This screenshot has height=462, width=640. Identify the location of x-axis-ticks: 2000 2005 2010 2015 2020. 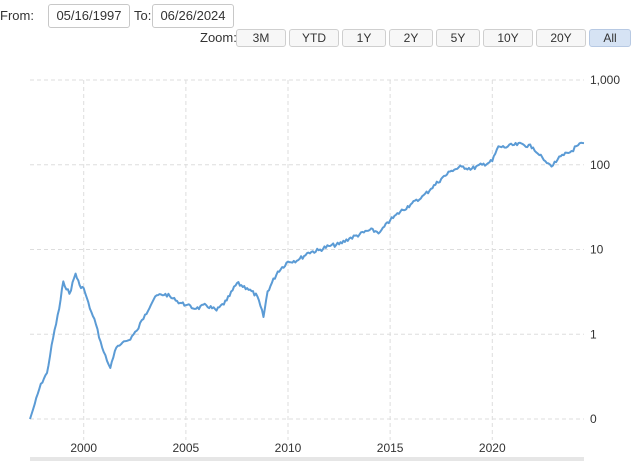
(288, 448).